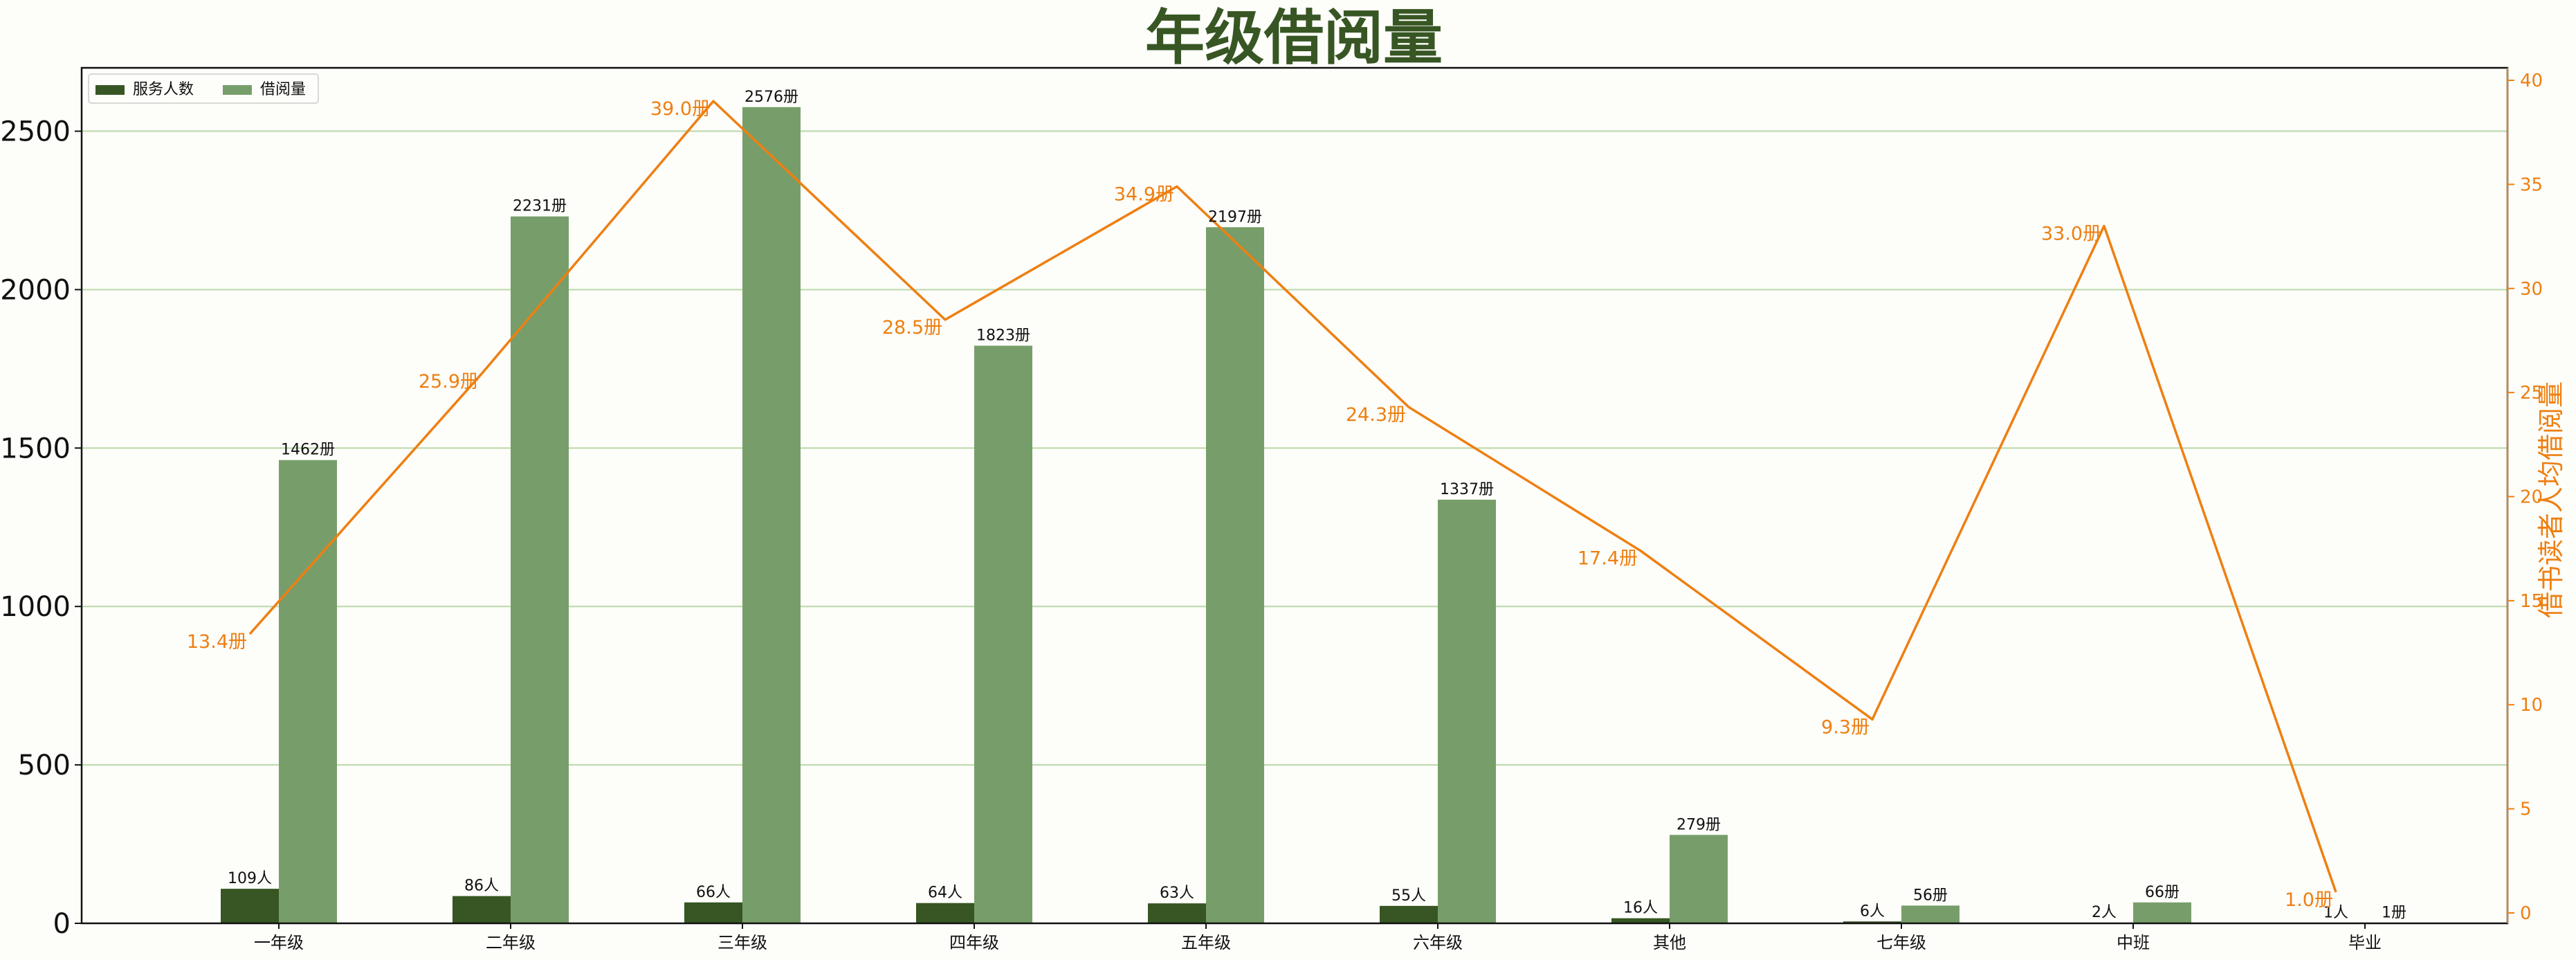  What do you see at coordinates (1235, 217) in the screenshot?
I see `bar-label-借阅量-4: 2197册` at bounding box center [1235, 217].